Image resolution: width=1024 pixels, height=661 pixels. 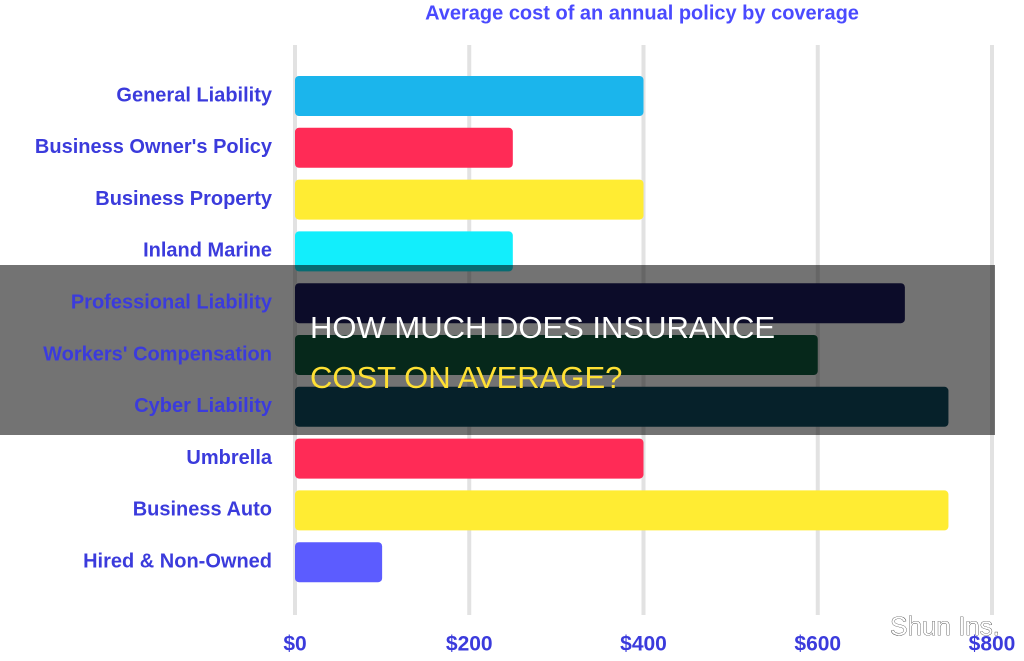 What do you see at coordinates (202, 510) in the screenshot?
I see `y-tick-label: Business Auto` at bounding box center [202, 510].